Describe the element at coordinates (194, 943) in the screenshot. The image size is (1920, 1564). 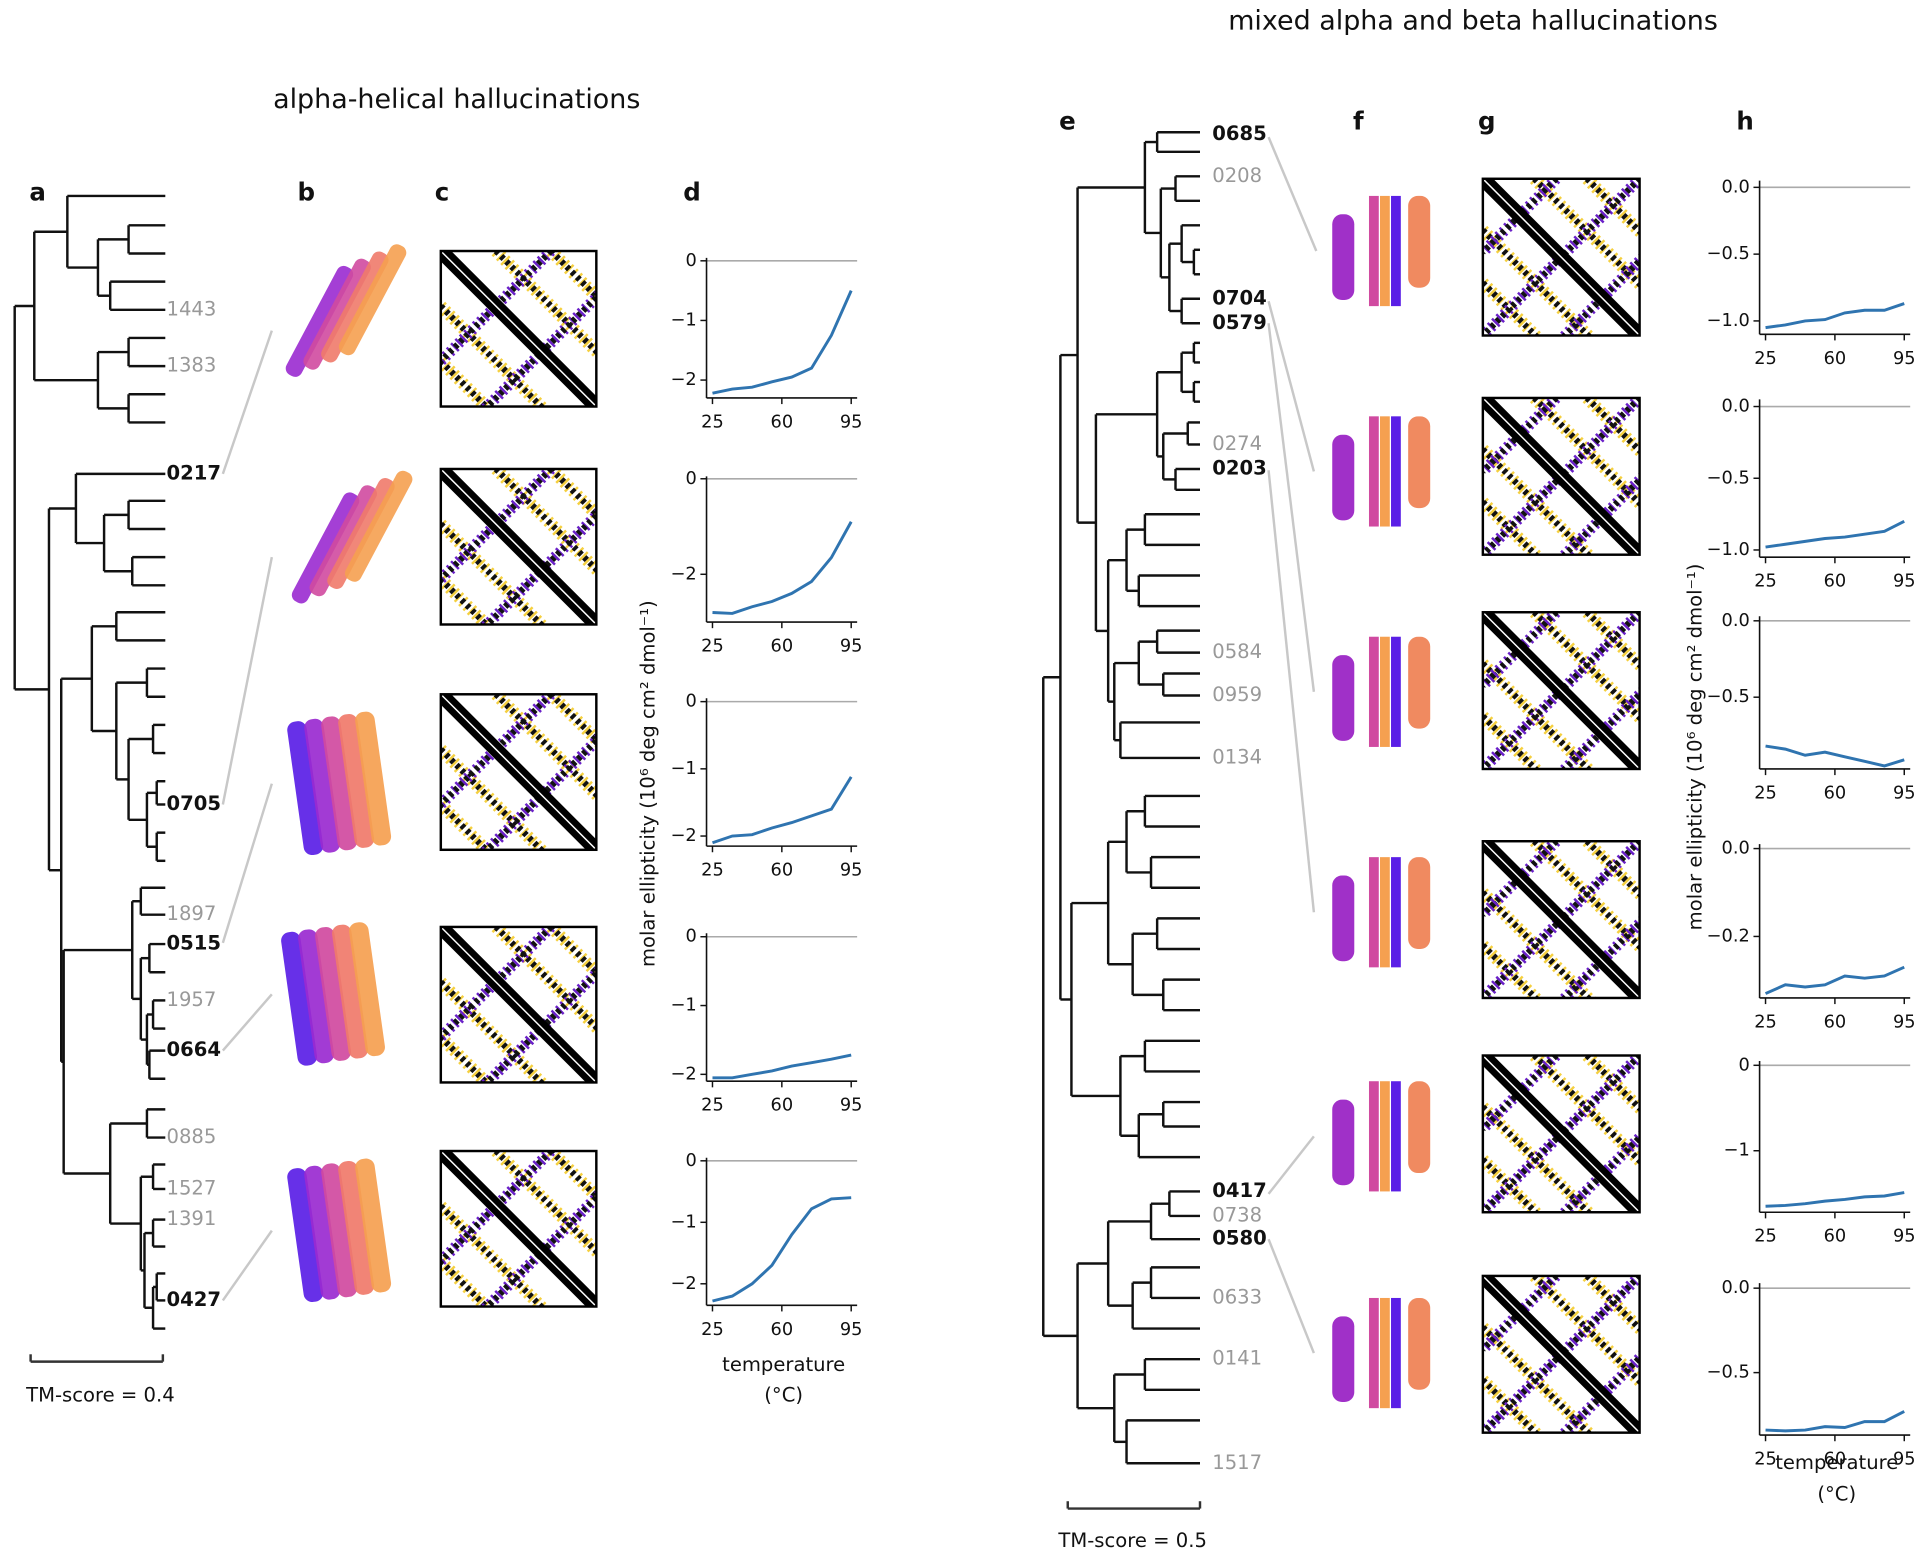
I see `leaf-label: 0515` at that location.